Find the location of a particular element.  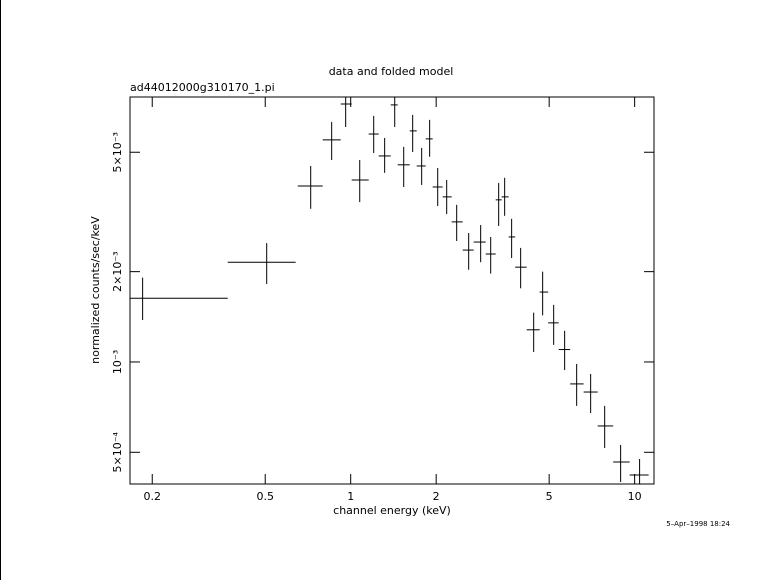

x-tick-label: 10 is located at coordinates (635, 496).